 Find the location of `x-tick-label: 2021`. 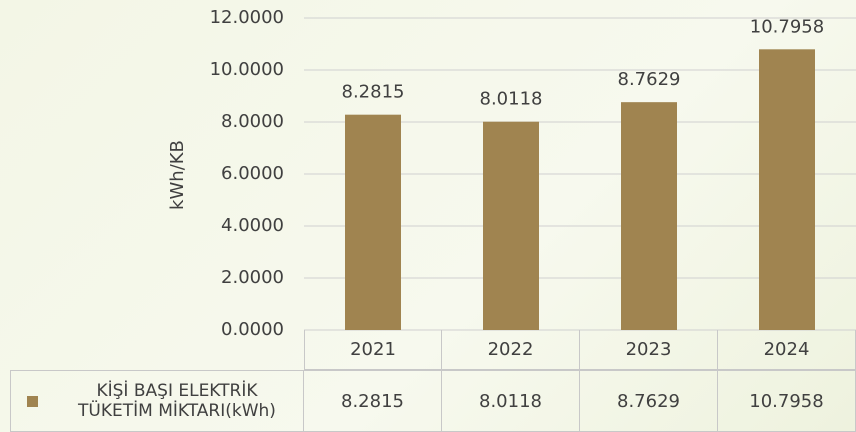

x-tick-label: 2021 is located at coordinates (373, 350).